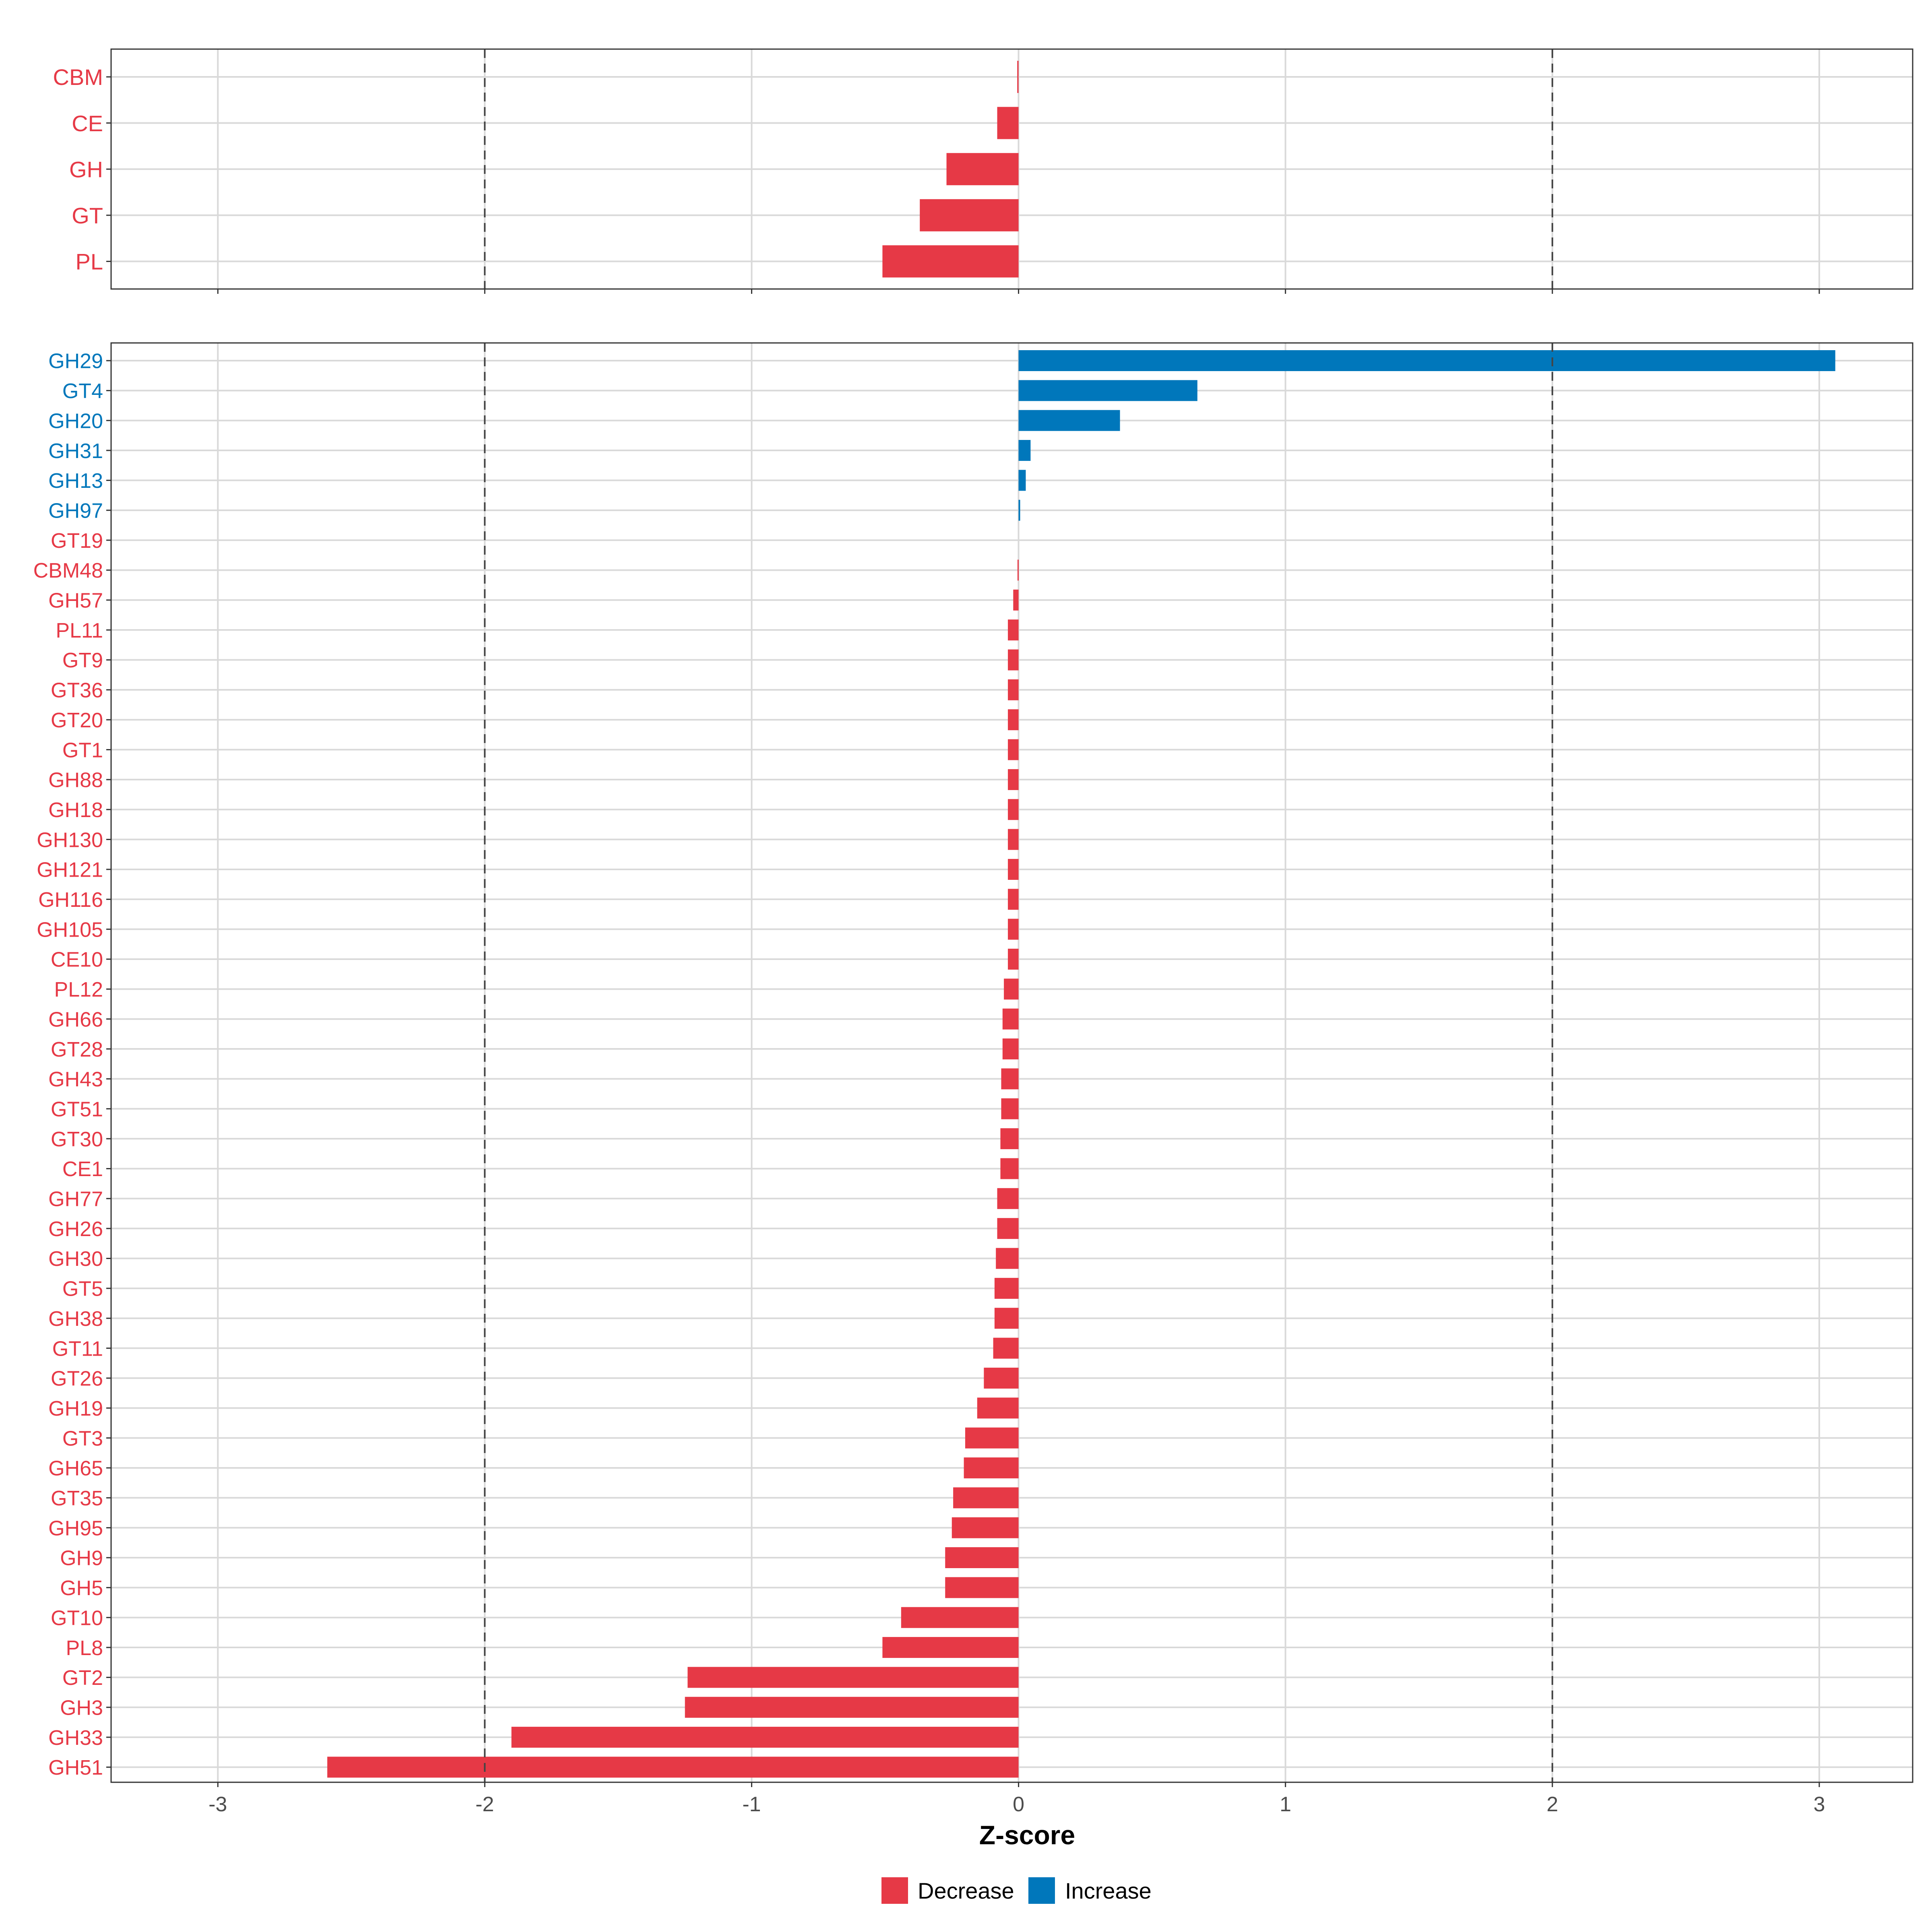 The width and height of the screenshot is (1932, 1932). What do you see at coordinates (966, 1890) in the screenshot?
I see `legend-label-decrease: Decrease` at bounding box center [966, 1890].